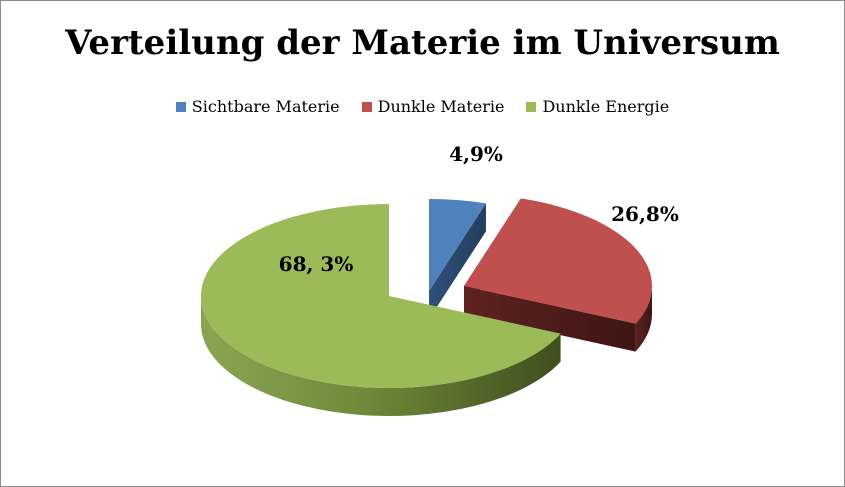 The width and height of the screenshot is (845, 487). What do you see at coordinates (476, 154) in the screenshot?
I see `data-label: 4,9%` at bounding box center [476, 154].